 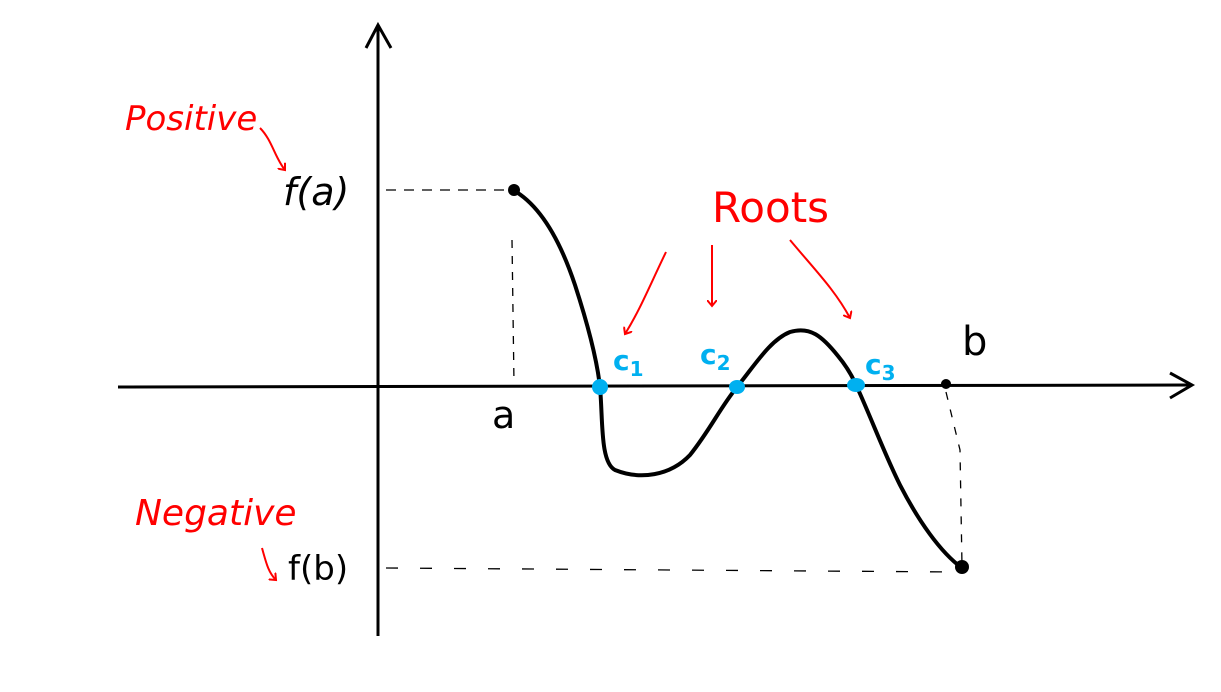 I want to click on fb-guide-horizontal, so click(x=672, y=570).